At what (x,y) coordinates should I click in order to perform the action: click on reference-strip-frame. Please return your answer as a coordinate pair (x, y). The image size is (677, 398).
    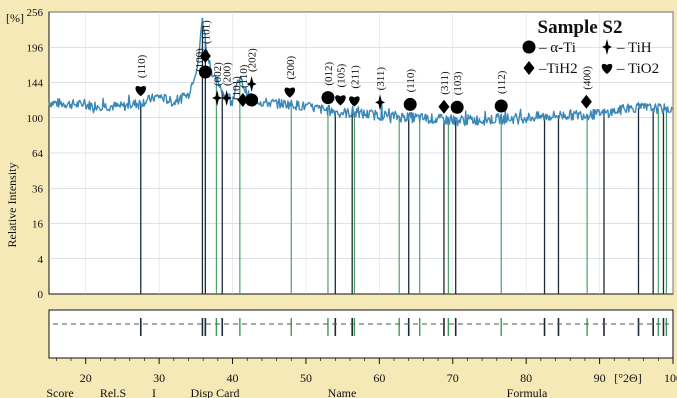
    Looking at the image, I should click on (361, 334).